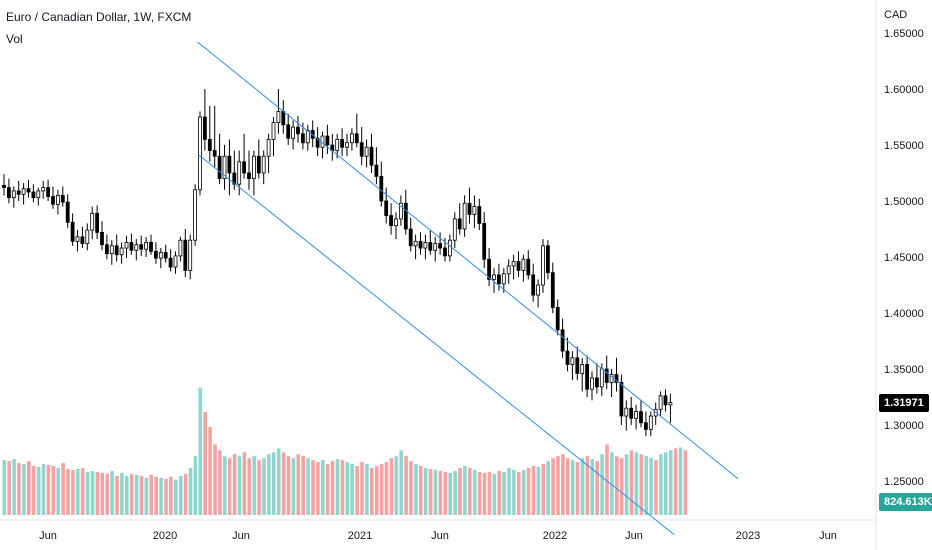 The width and height of the screenshot is (932, 550). I want to click on price-tick-label: 1.45000, so click(904, 258).